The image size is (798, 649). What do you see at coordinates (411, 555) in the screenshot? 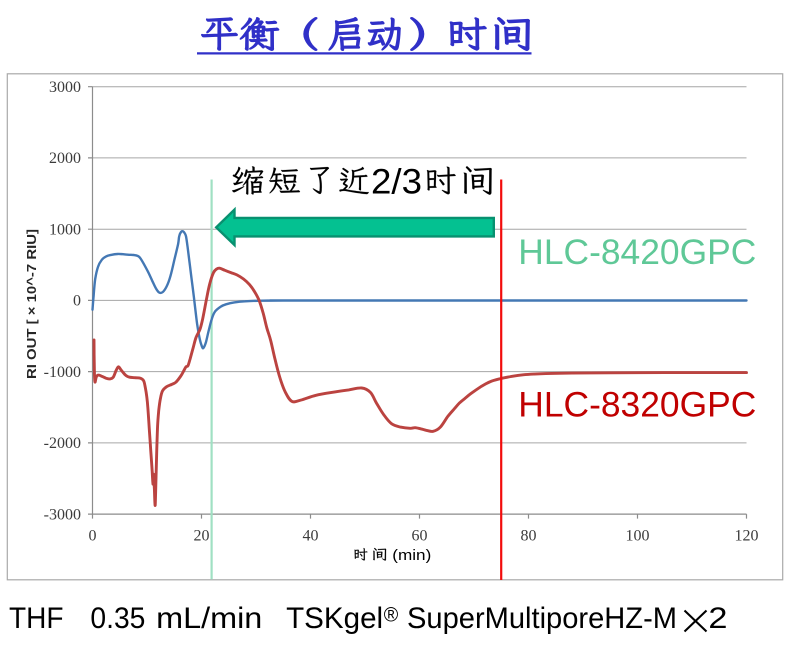
I see `svg-text: (min)` at bounding box center [411, 555].